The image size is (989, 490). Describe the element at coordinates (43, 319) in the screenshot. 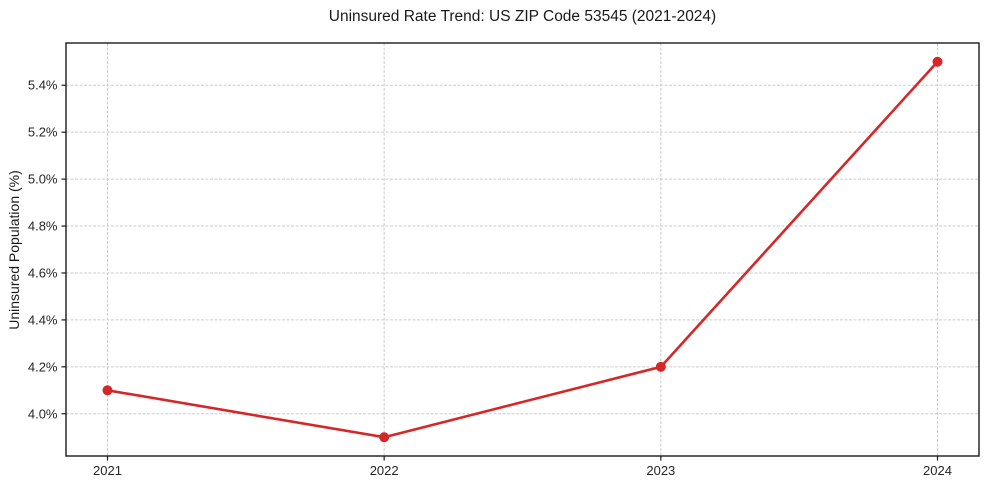

I see `y-tick-label: 4.4%` at that location.